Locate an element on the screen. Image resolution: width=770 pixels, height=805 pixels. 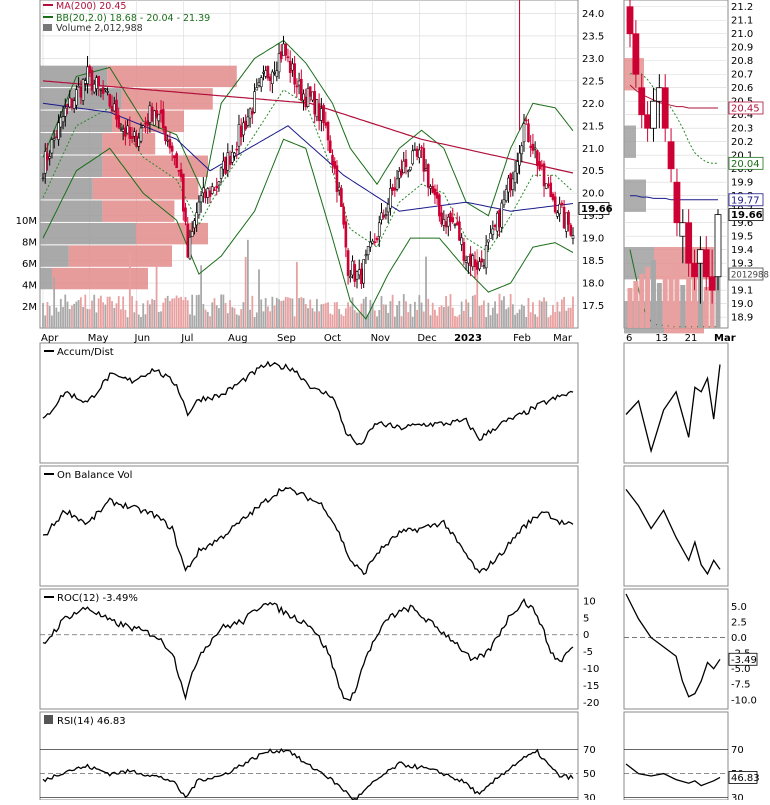
zoom-price-tick: 19.9 is located at coordinates (742, 183).